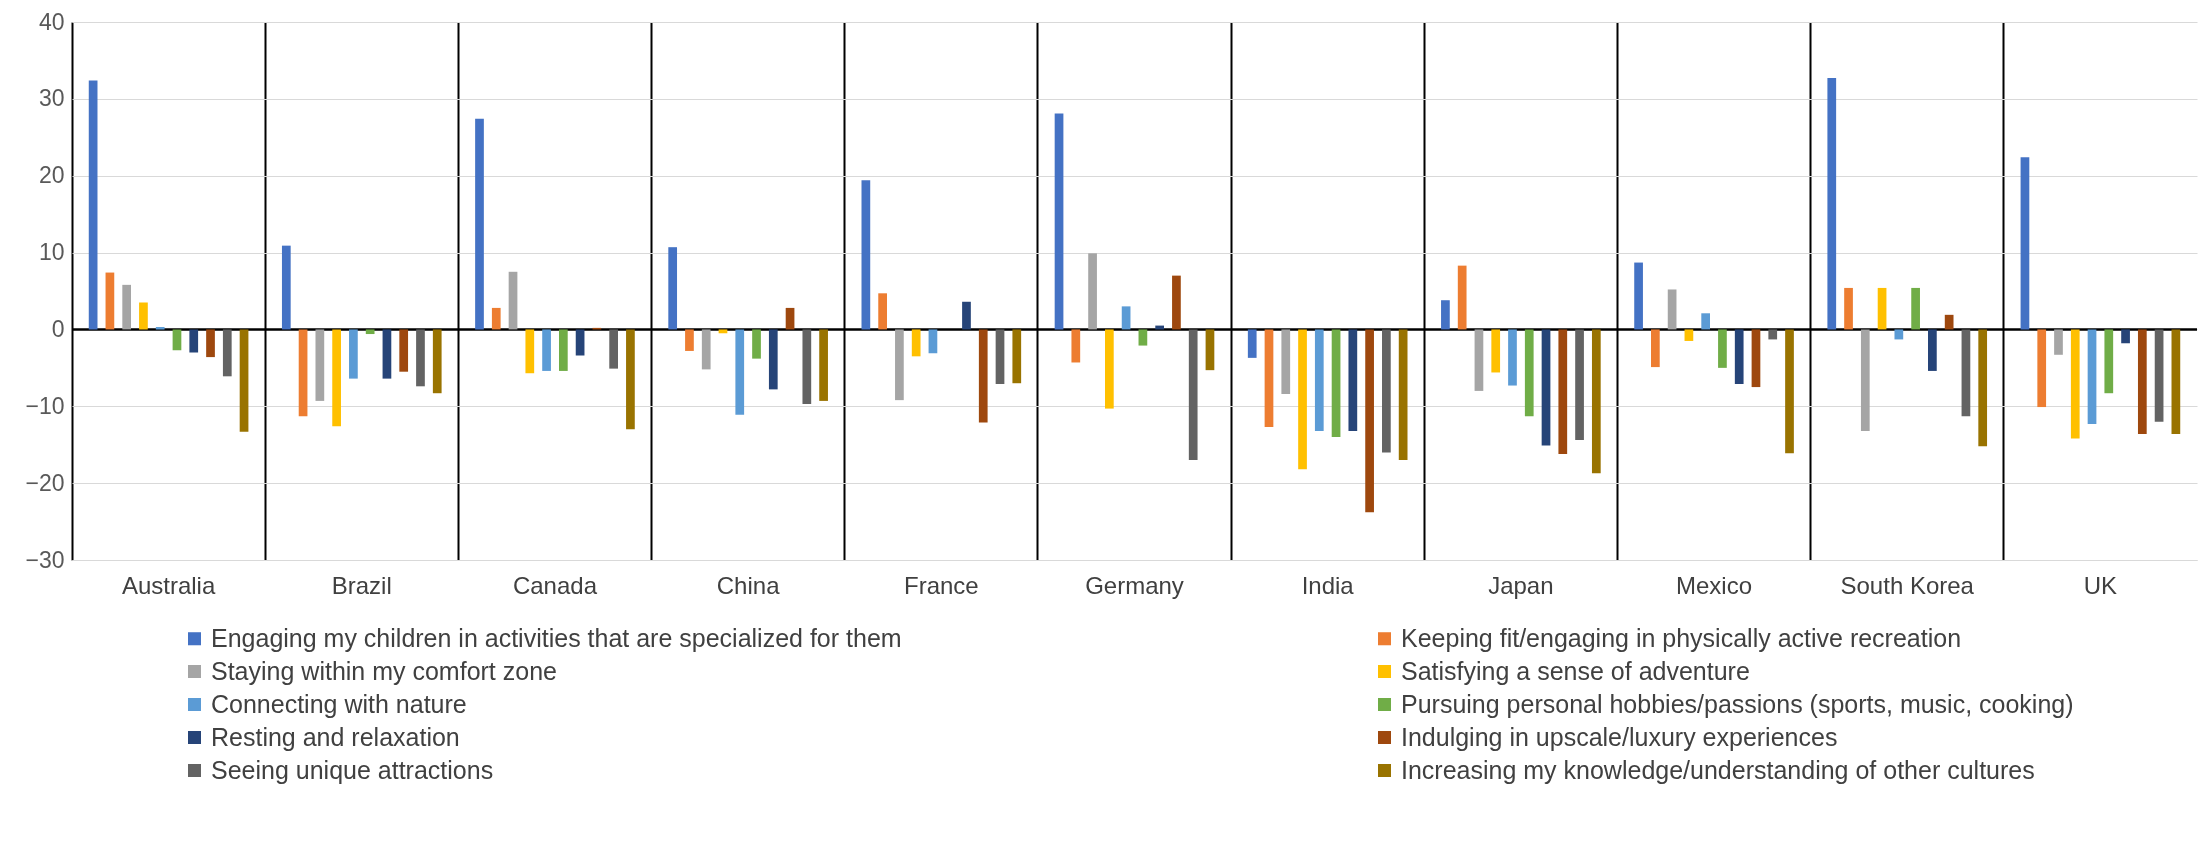 Image resolution: width=2205 pixels, height=842 pixels. What do you see at coordinates (1714, 585) in the screenshot?
I see `x-tick-label: Mexico` at bounding box center [1714, 585].